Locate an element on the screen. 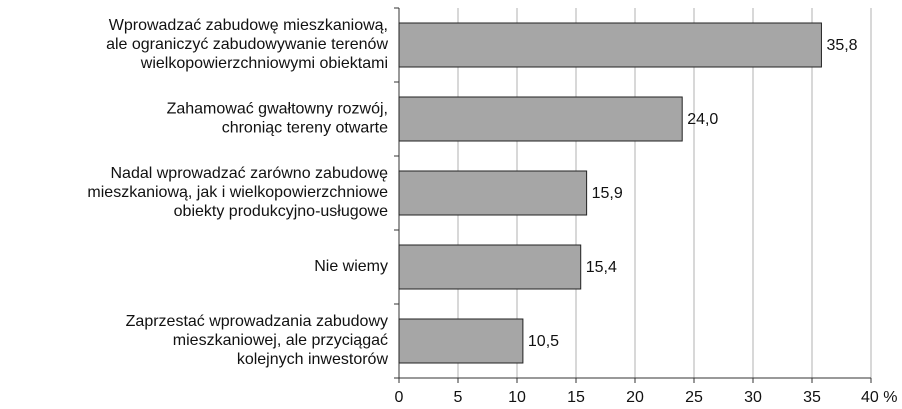 The width and height of the screenshot is (902, 409). x-tick-label: 40 % is located at coordinates (879, 397).